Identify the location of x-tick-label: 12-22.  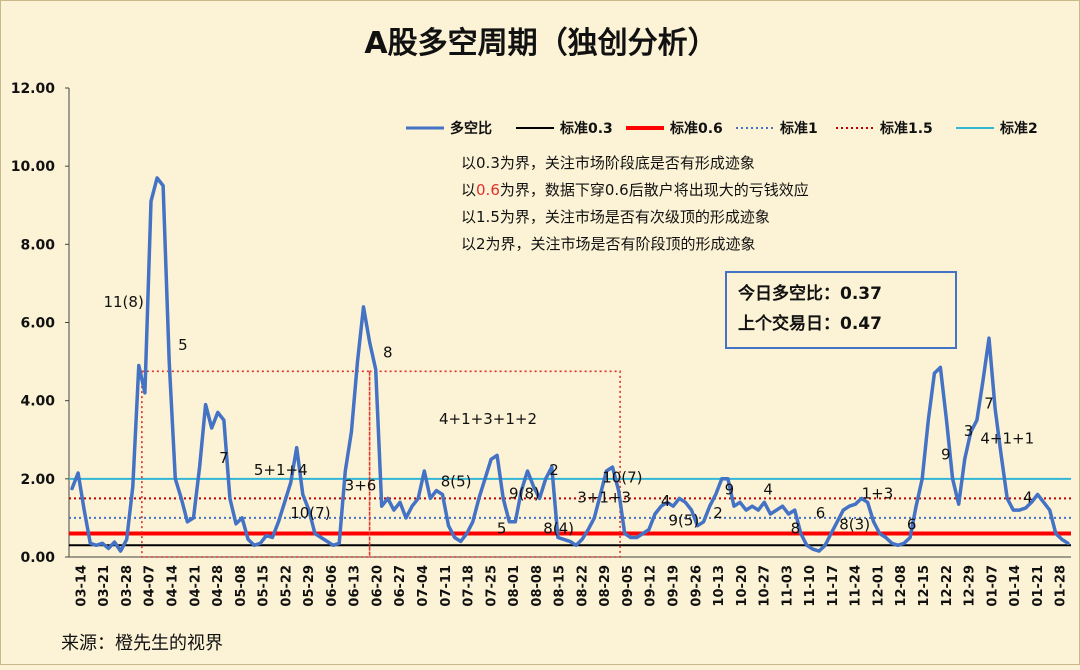
(947, 586).